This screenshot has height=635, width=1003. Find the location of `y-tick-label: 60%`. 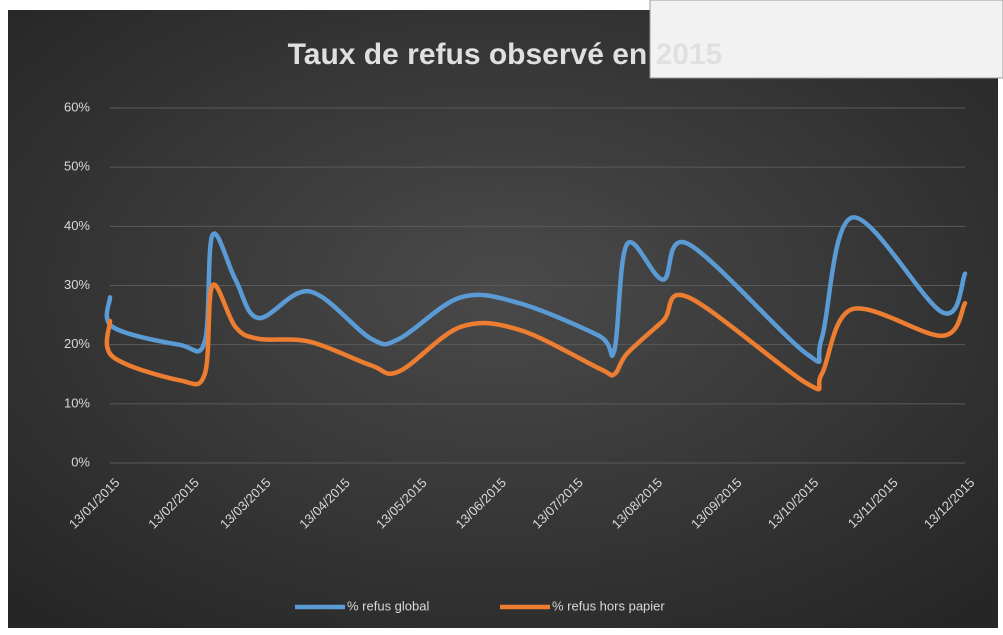

y-tick-label: 60% is located at coordinates (77, 106).